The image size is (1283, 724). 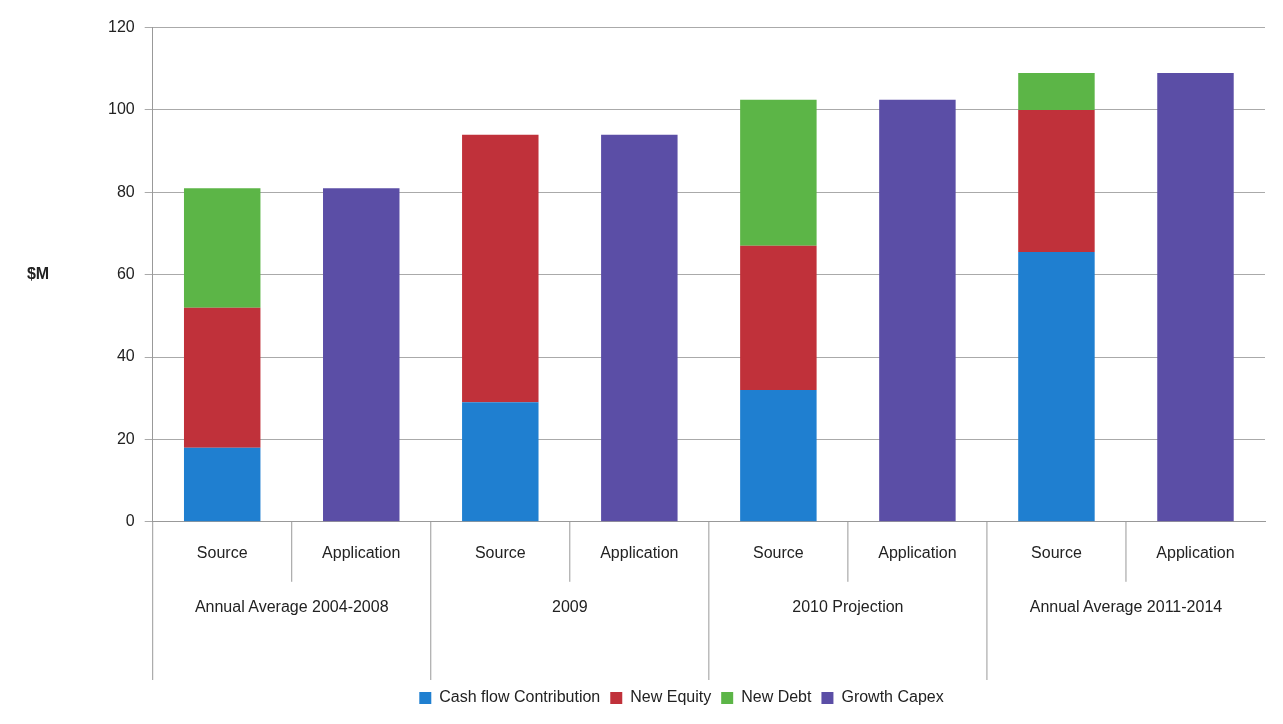 What do you see at coordinates (125, 438) in the screenshot?
I see `y-tick-label: 20` at bounding box center [125, 438].